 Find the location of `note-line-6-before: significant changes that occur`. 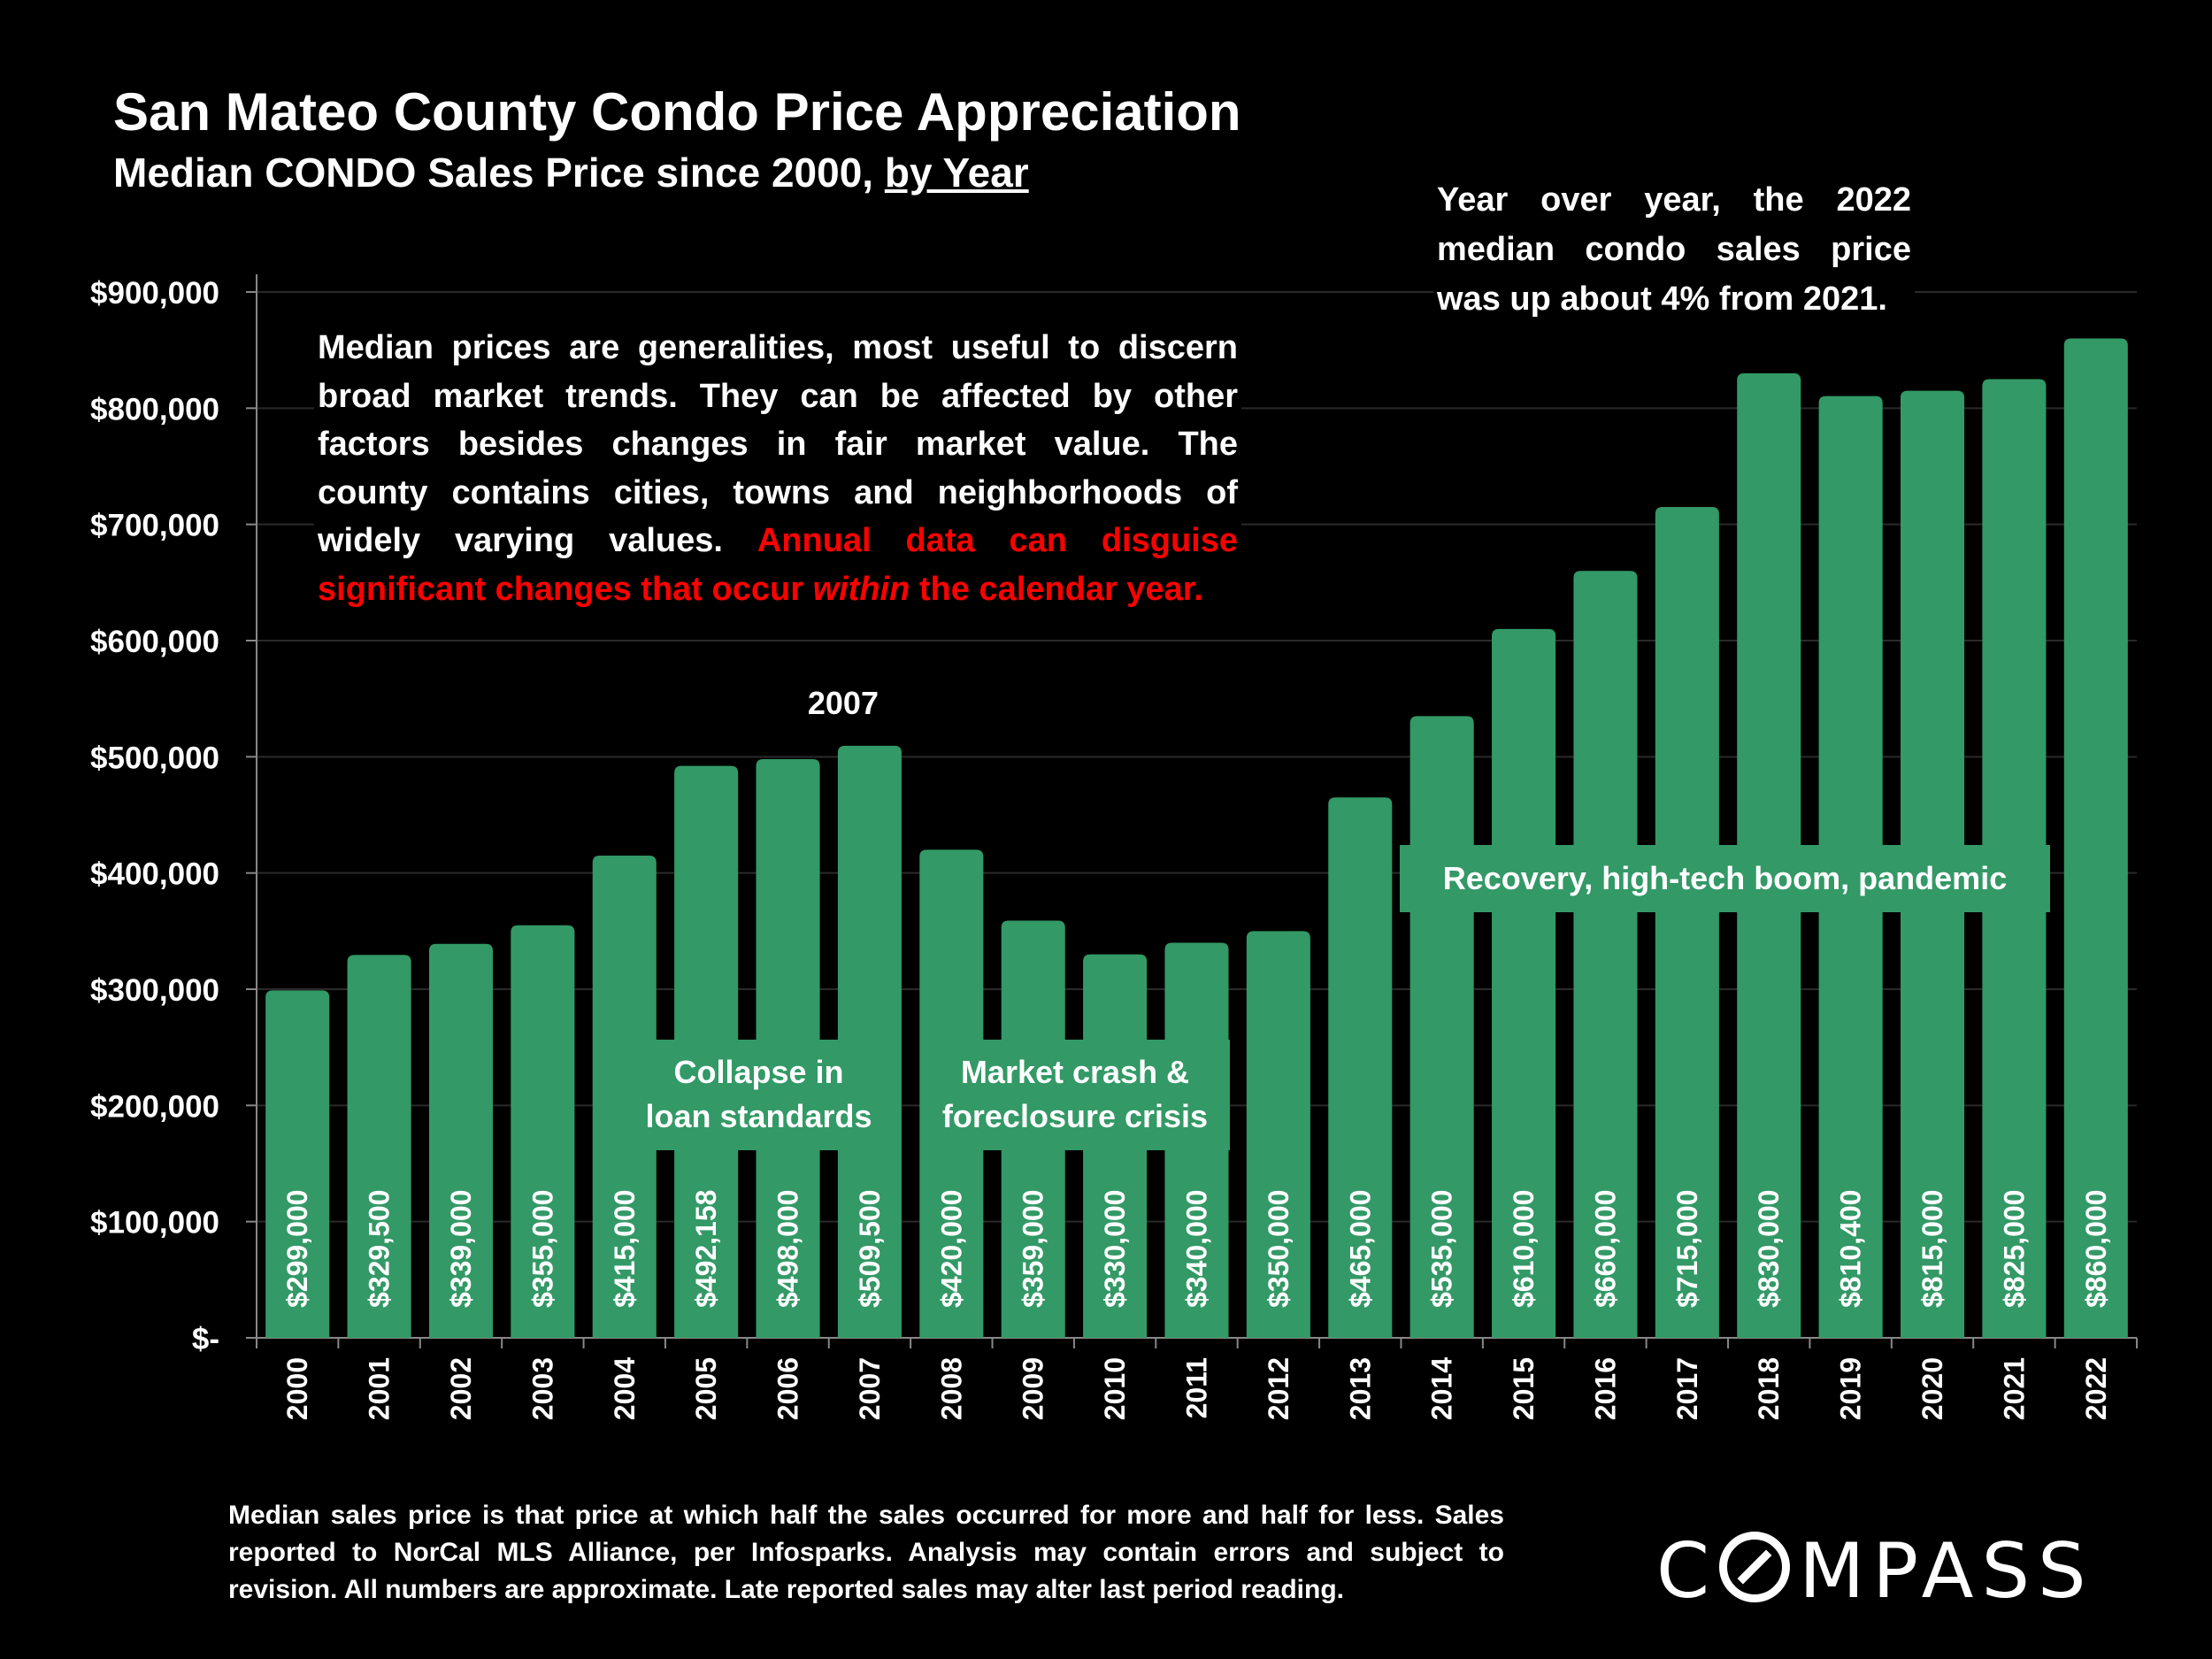

note-line-6-before: significant changes that occur is located at coordinates (565, 589).